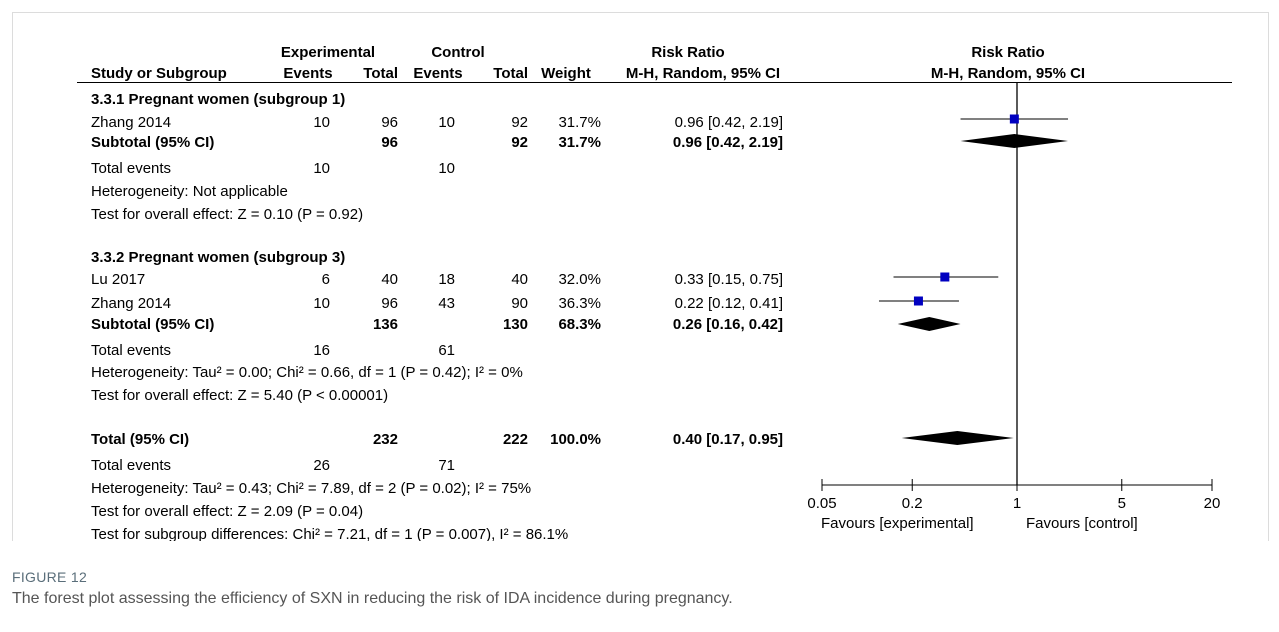 This screenshot has height=632, width=1279. Describe the element at coordinates (1082, 523) in the screenshot. I see `favours-control-label: Favours [control]` at that location.